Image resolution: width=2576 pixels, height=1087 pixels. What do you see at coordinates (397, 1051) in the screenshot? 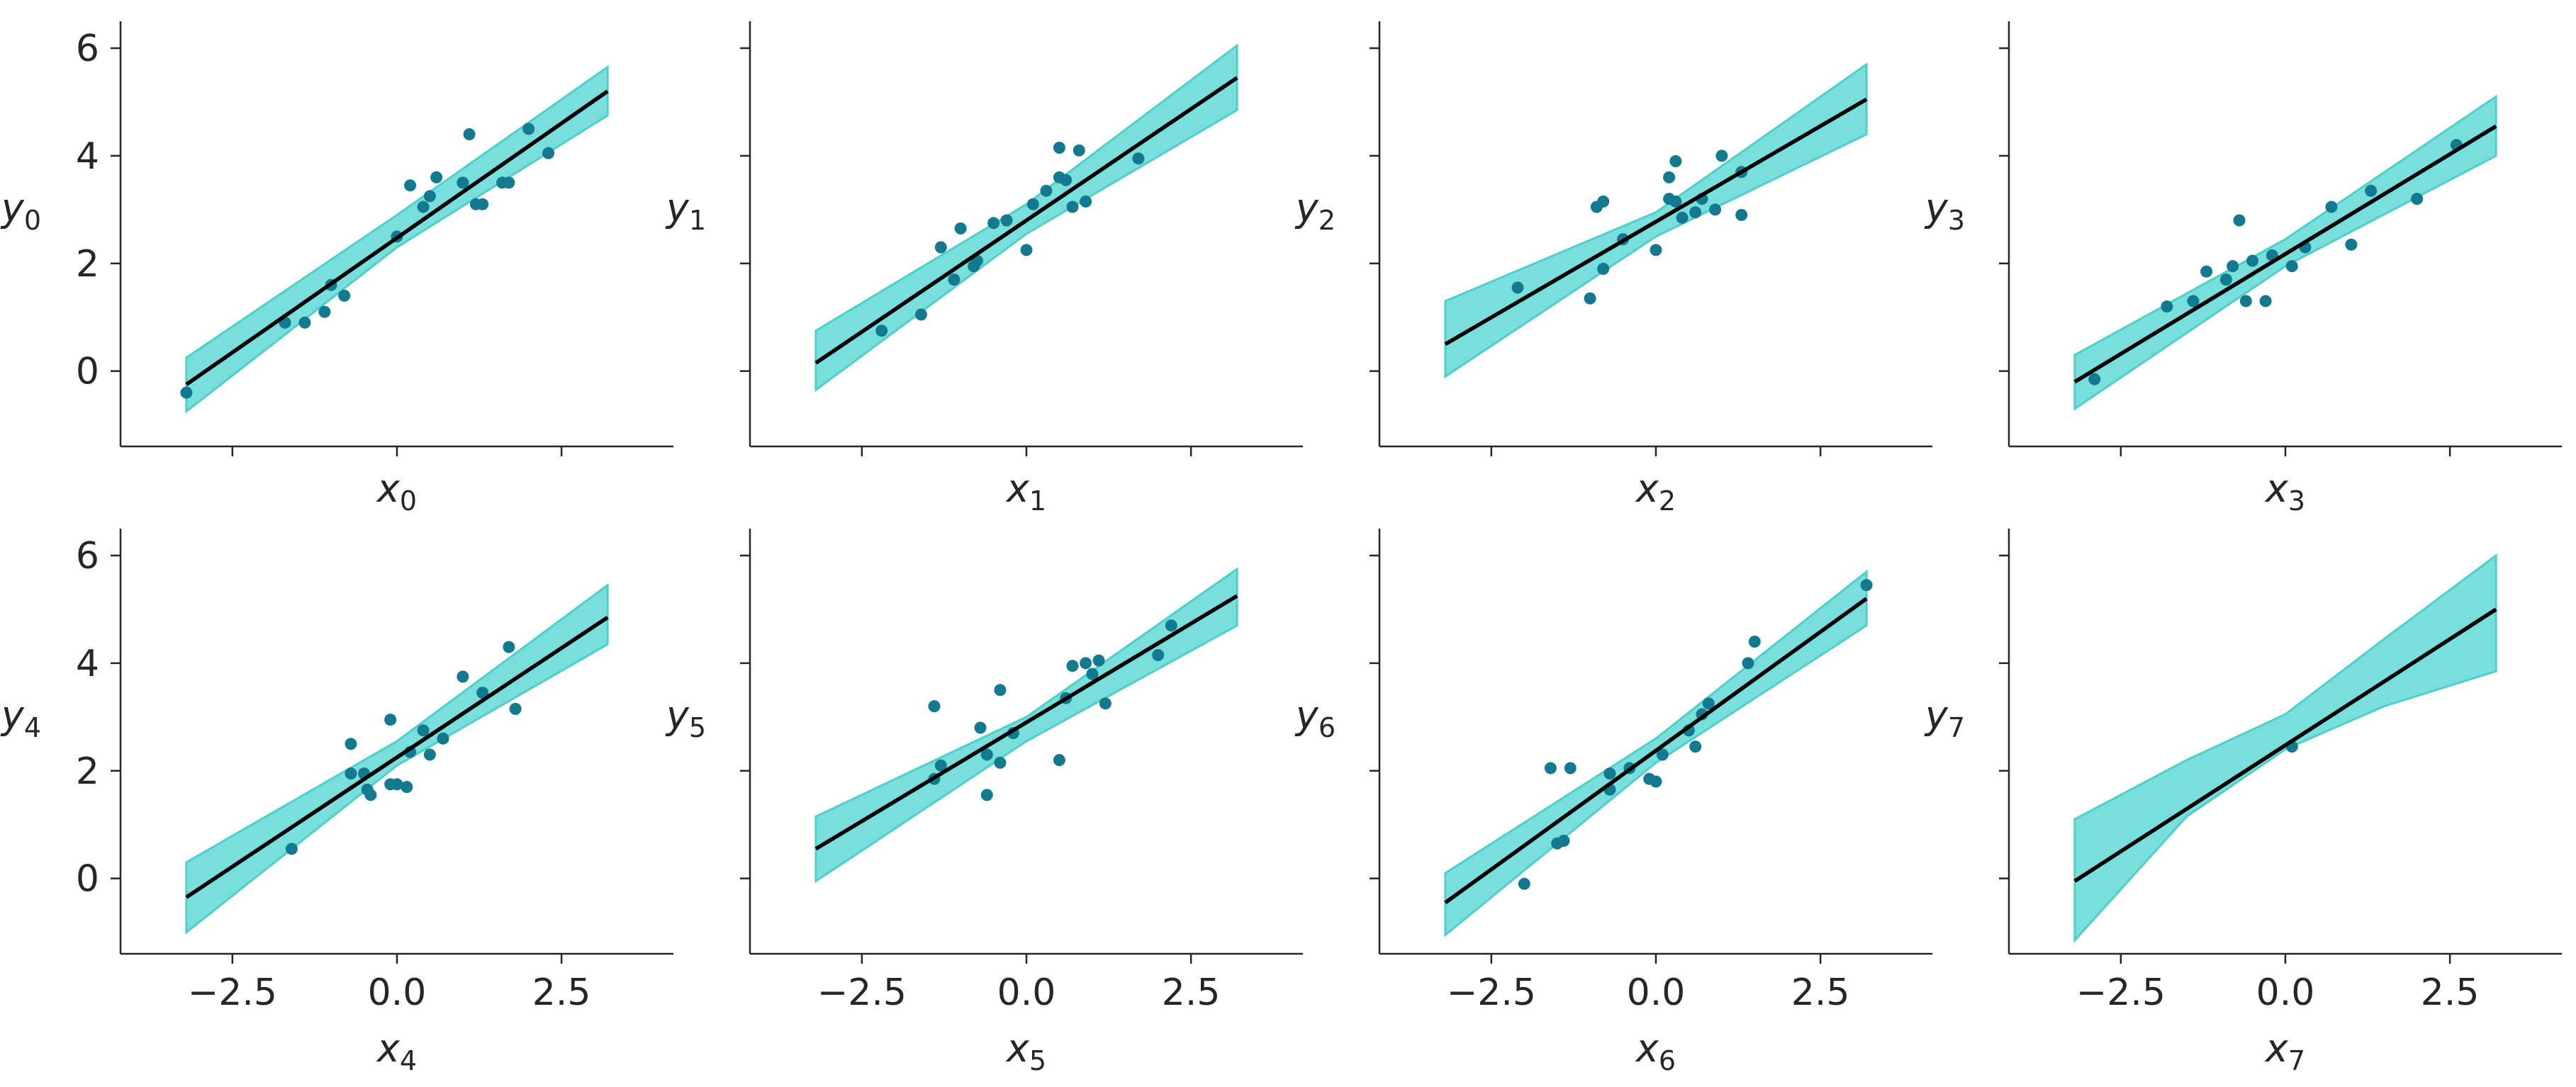
I see `x-axis-label: x4` at bounding box center [397, 1051].